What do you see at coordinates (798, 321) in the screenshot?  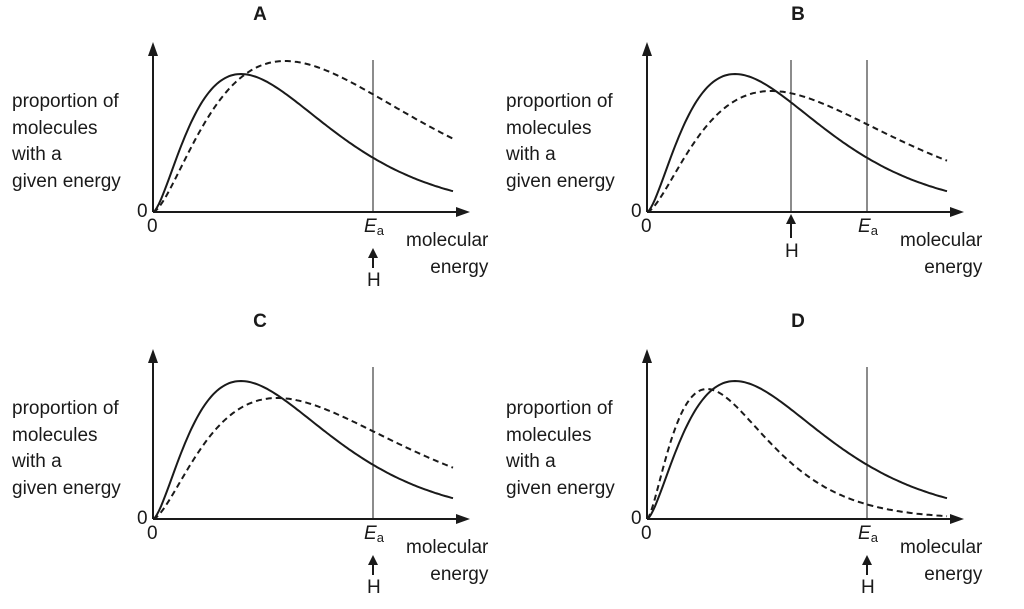 I see `panel-label: D` at bounding box center [798, 321].